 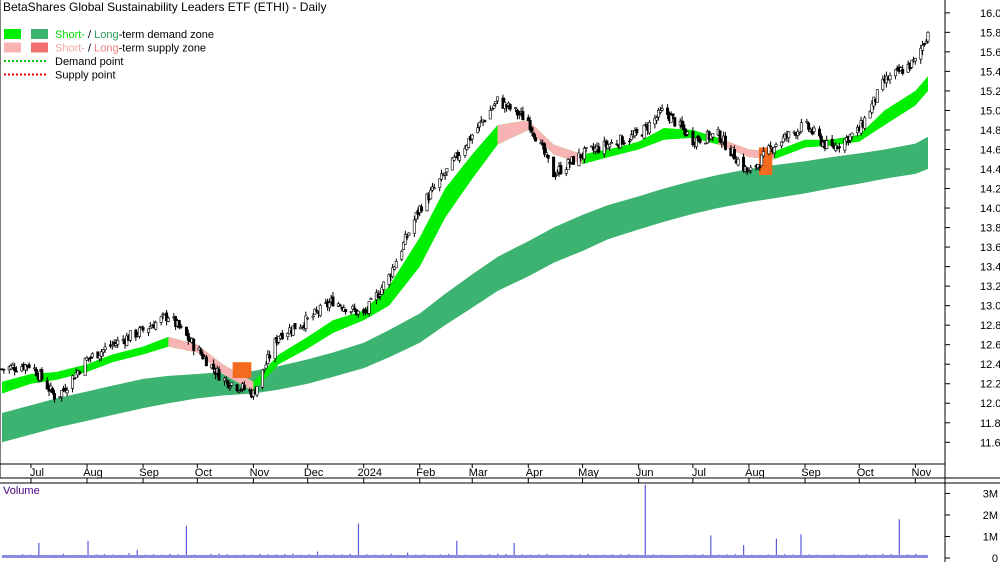 I want to click on legend-swatch-long, so click(x=39, y=47).